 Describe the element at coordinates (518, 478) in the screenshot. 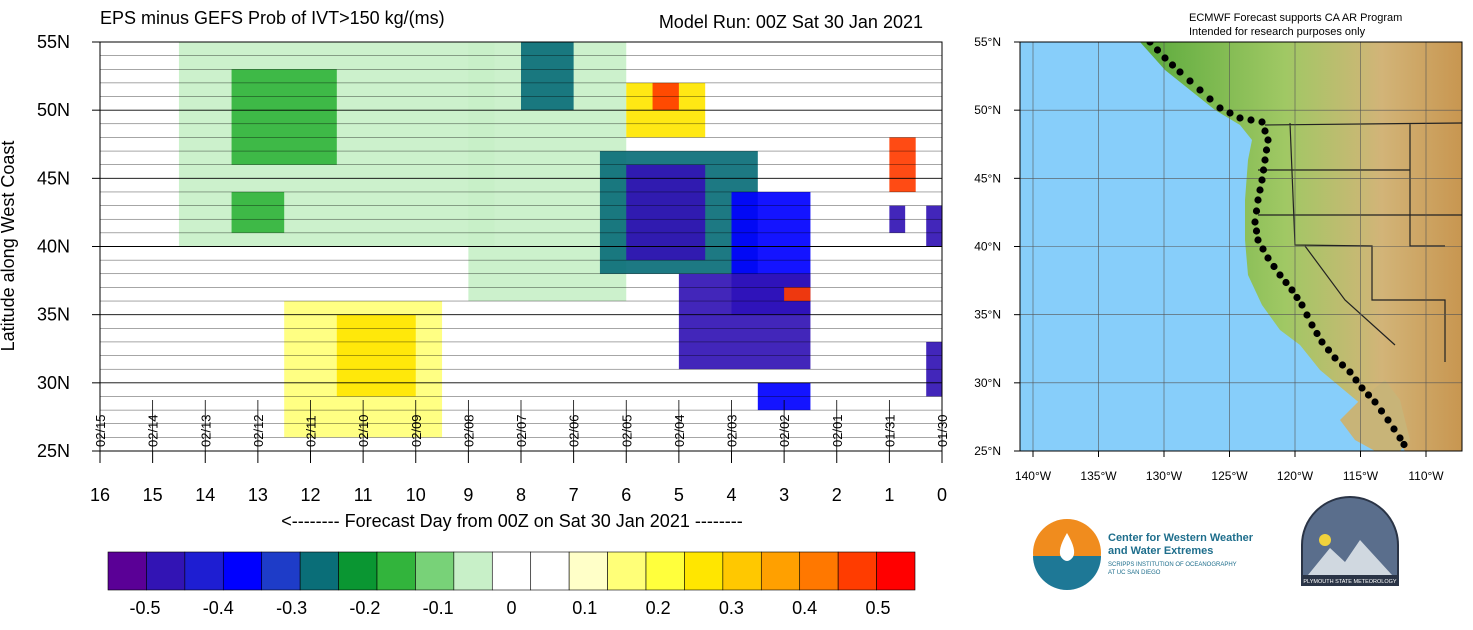

I see `x-axis: 16 15 14 13 12 11 10 9 8 7 6 5 4 3 2 1 0` at that location.